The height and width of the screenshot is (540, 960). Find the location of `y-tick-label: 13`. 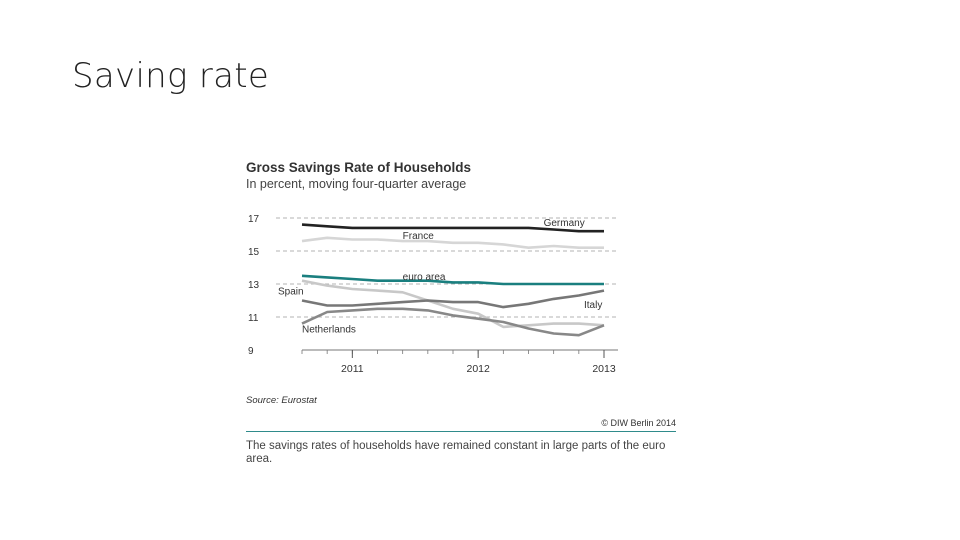

y-tick-label: 13 is located at coordinates (254, 285).